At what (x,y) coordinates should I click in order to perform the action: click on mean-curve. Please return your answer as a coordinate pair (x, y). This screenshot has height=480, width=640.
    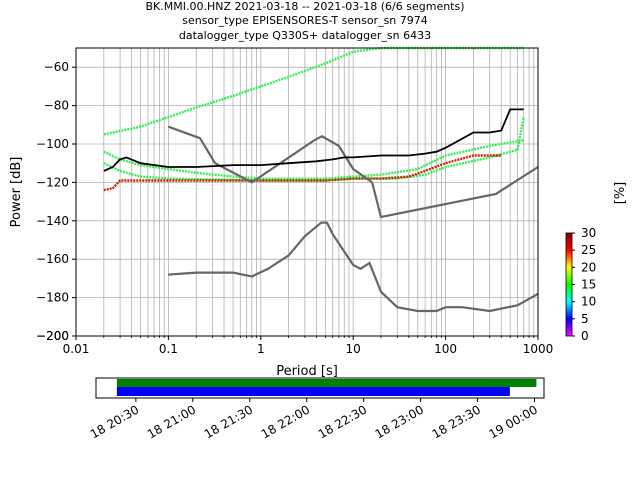
    Looking at the image, I should click on (313, 140).